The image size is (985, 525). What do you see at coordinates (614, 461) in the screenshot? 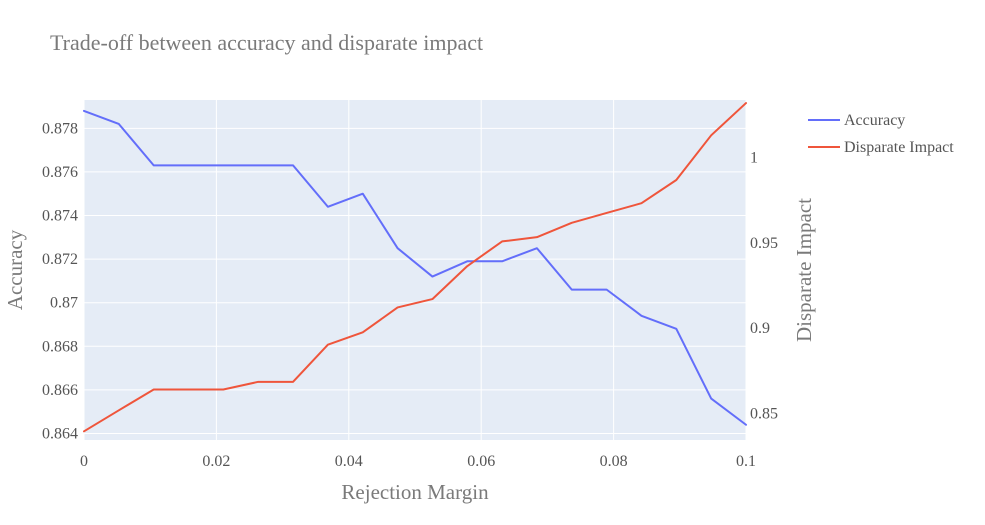
I see `x-tick-label: 0.08` at bounding box center [614, 461].